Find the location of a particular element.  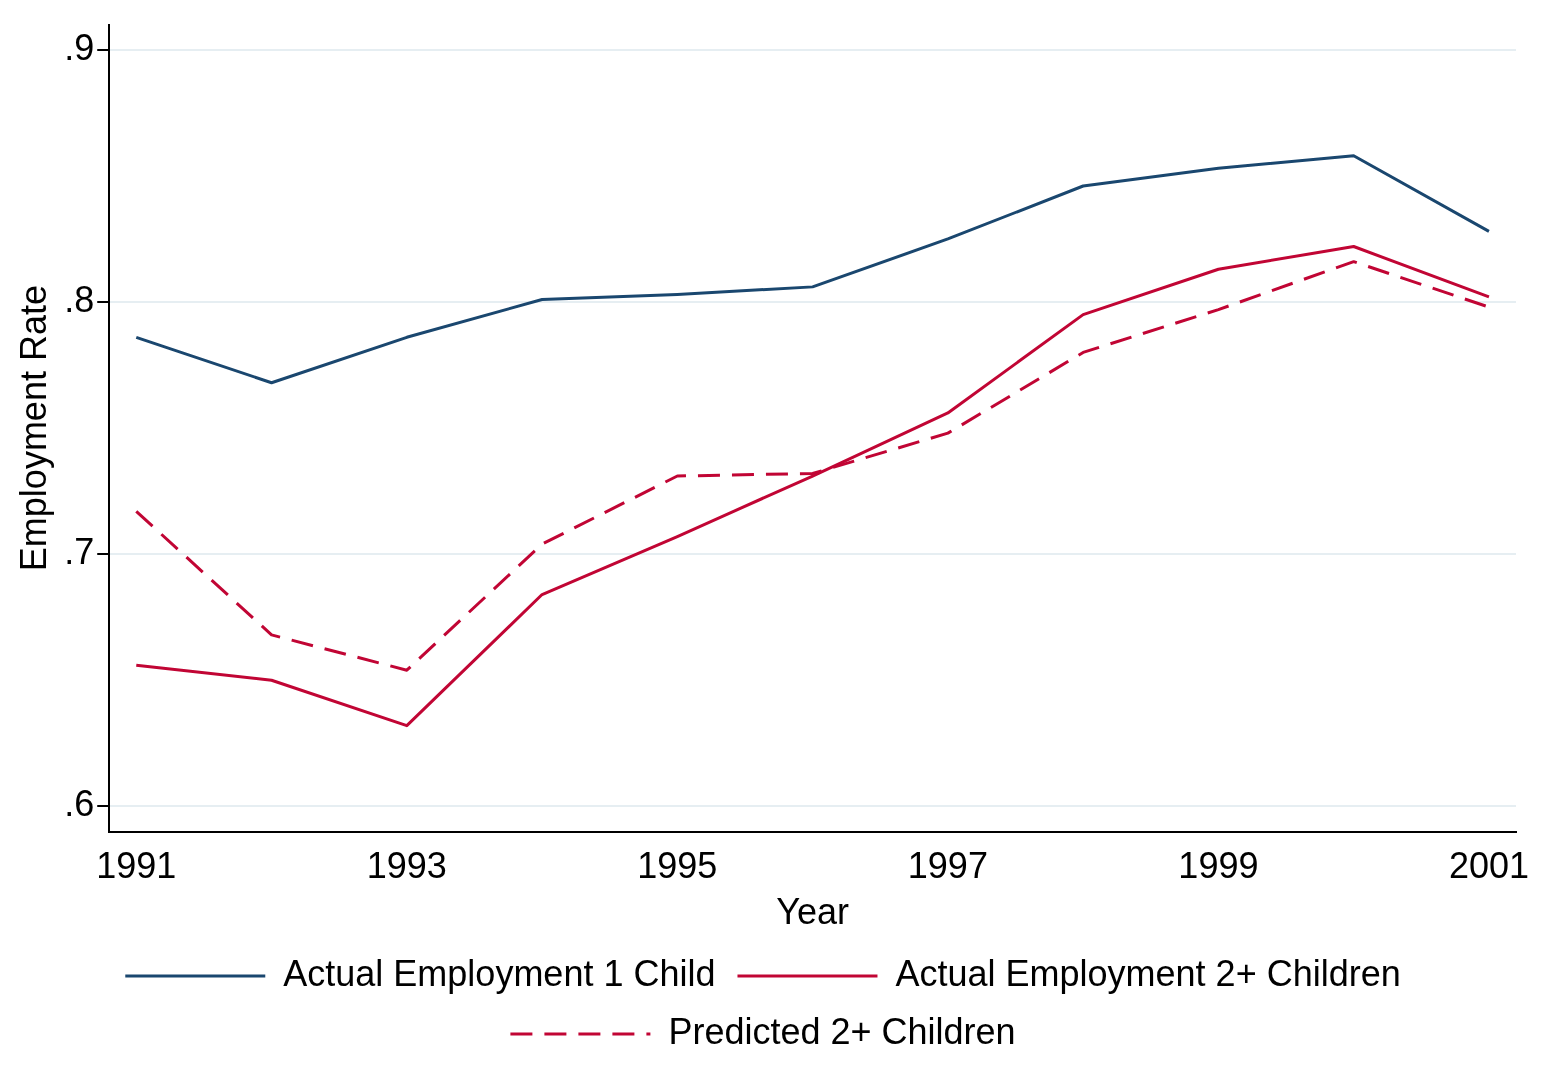

legend-label: Actual Employment 1 Child is located at coordinates (499, 973).